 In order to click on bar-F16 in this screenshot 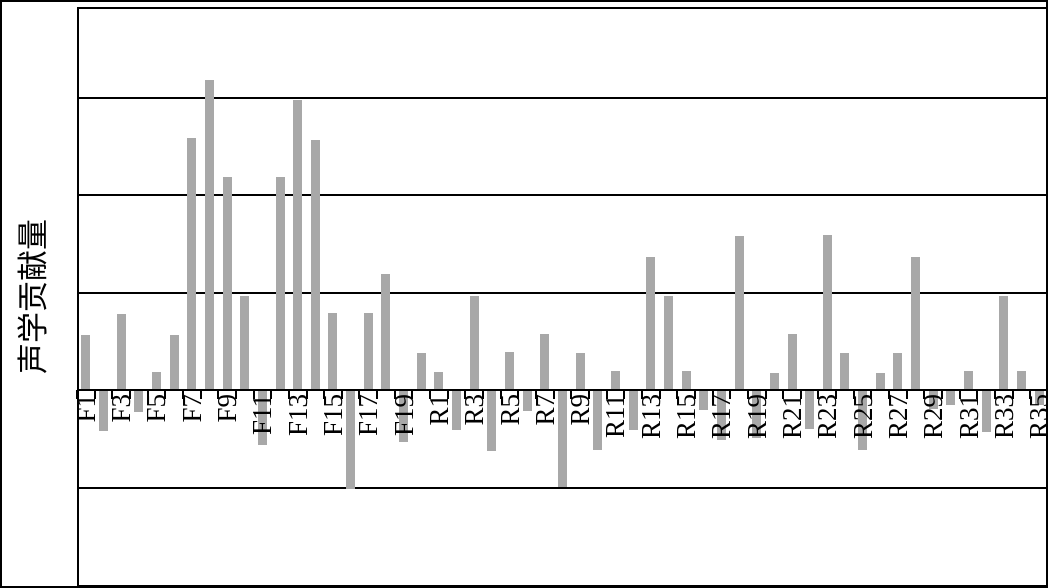, I will do `click(351, 439)`.